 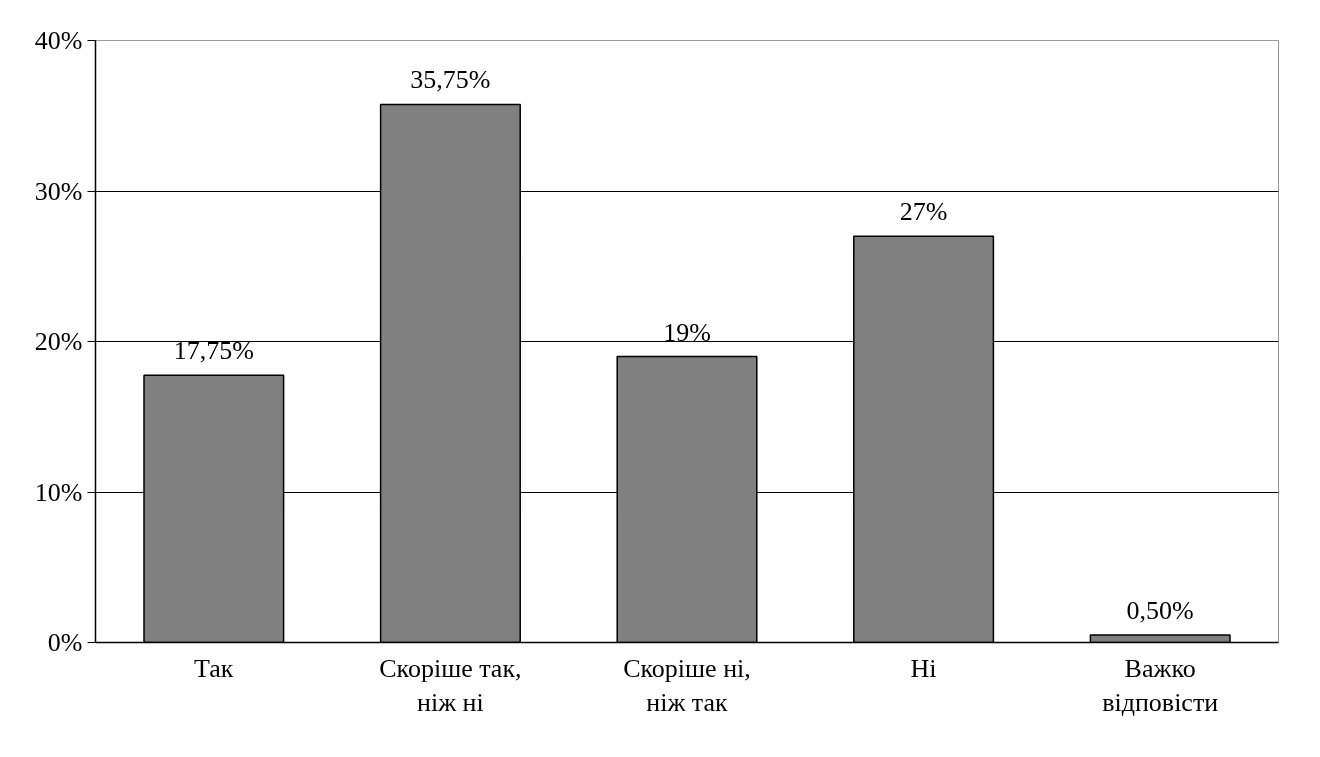 What do you see at coordinates (450, 685) in the screenshot?
I see `x-tick-label: Скоріше так, ніж ні` at bounding box center [450, 685].